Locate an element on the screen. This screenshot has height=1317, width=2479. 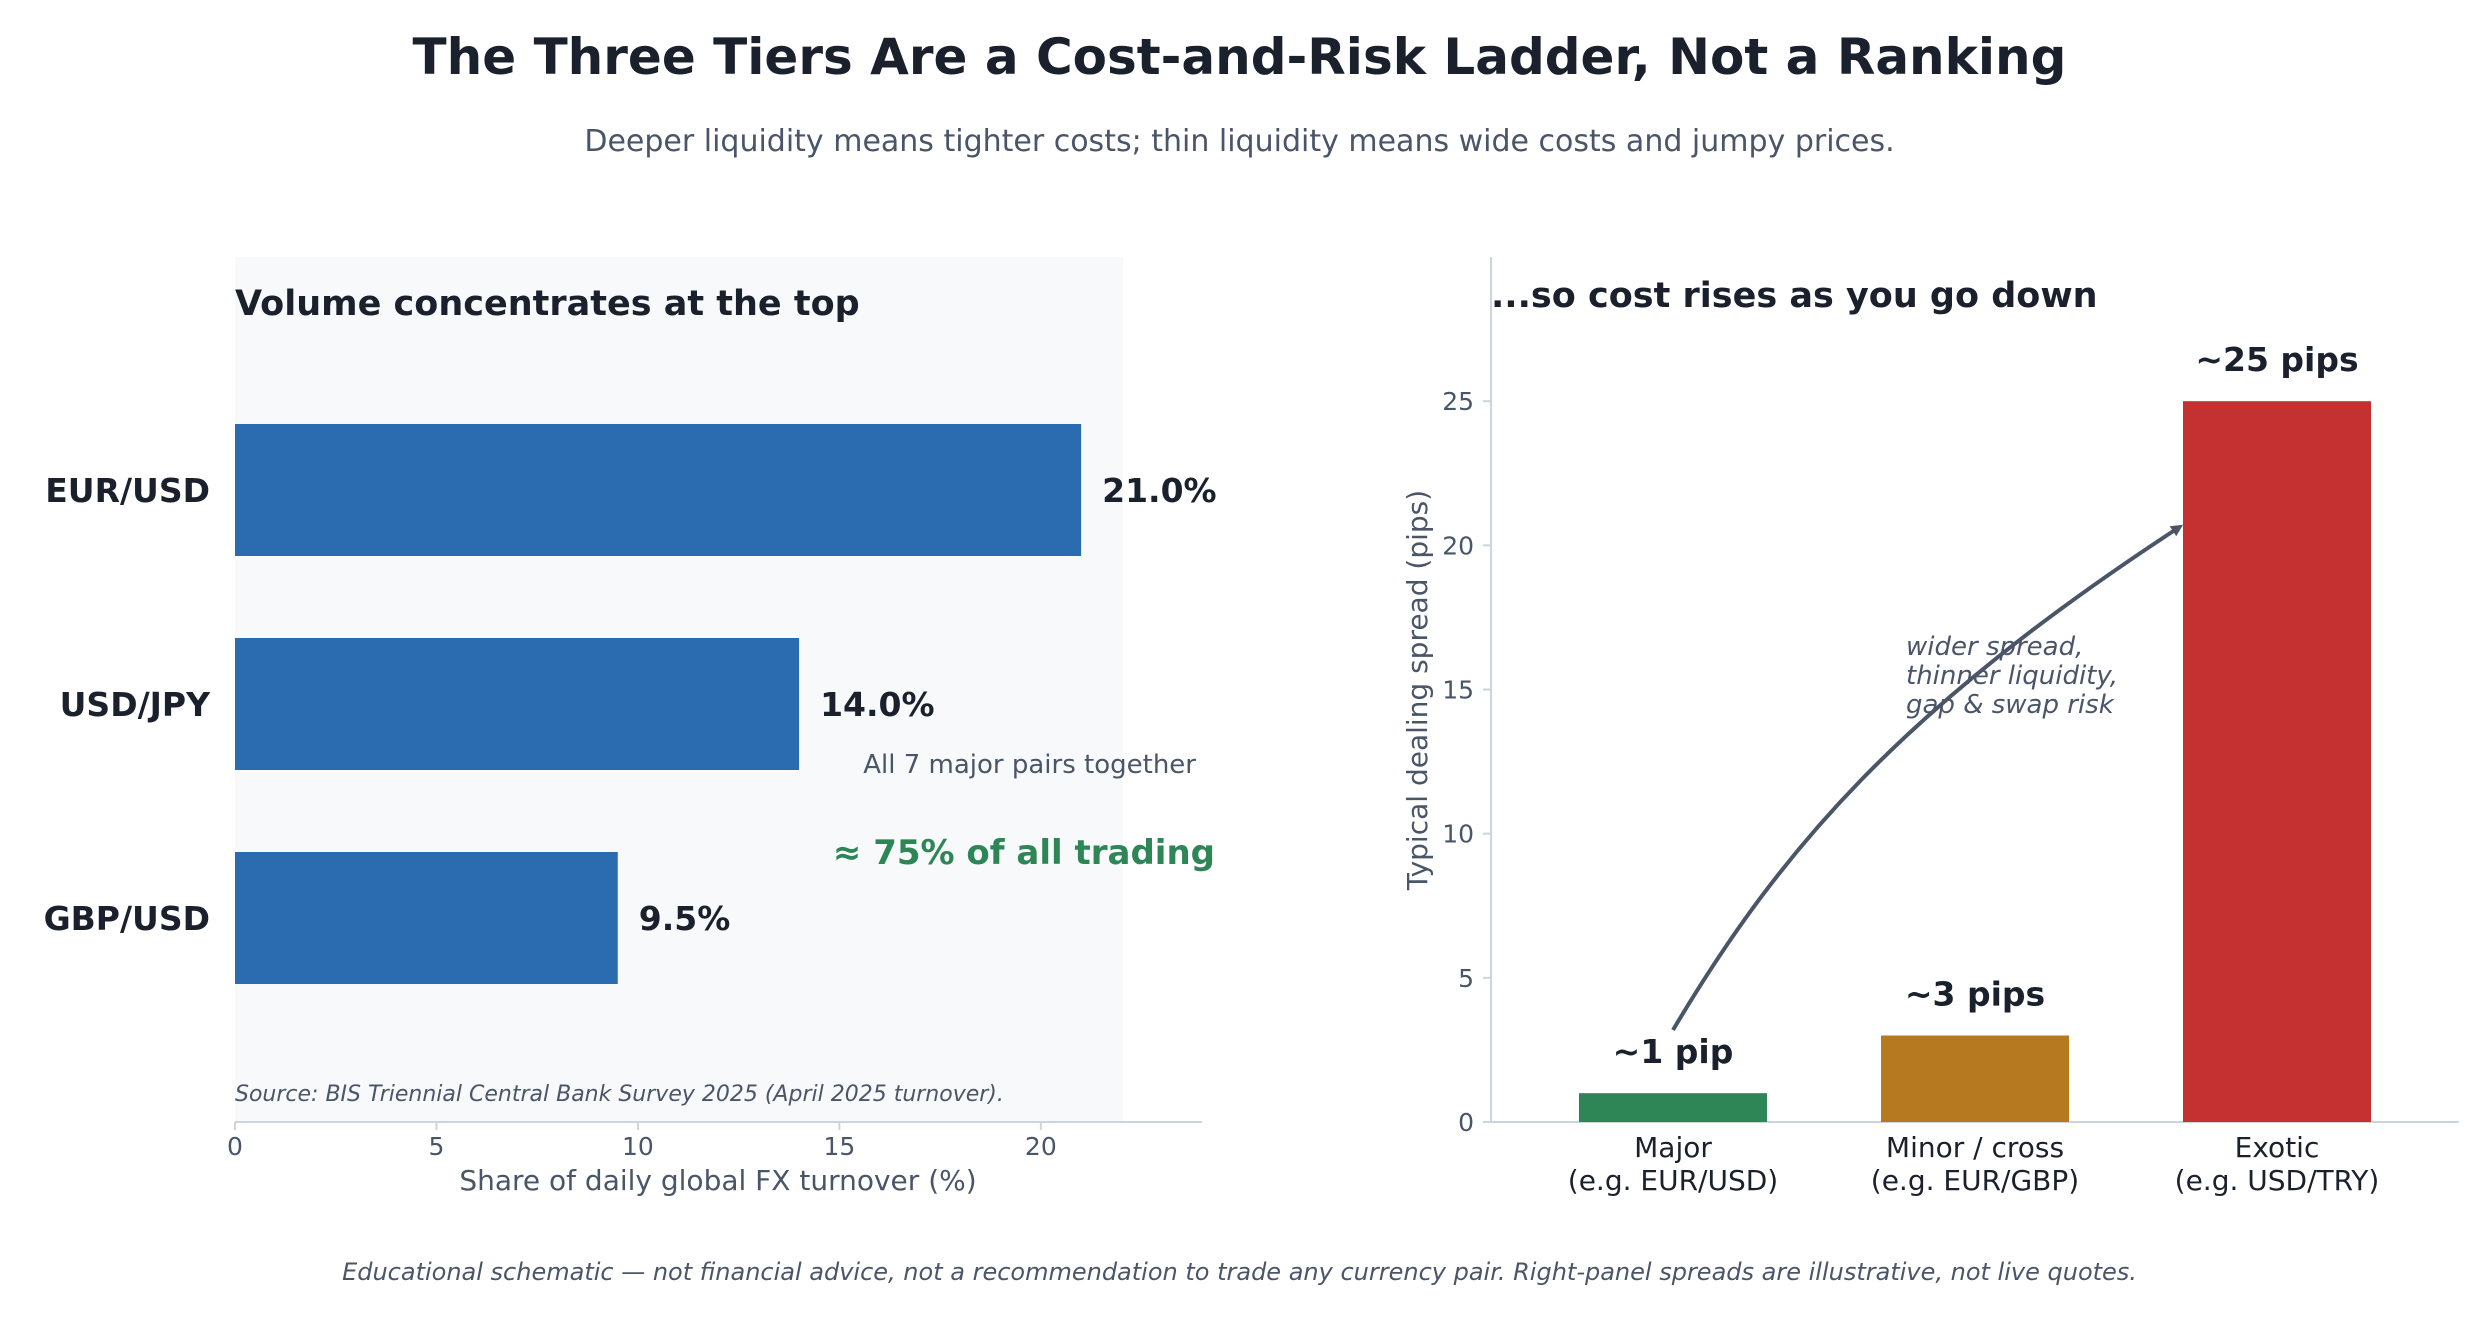
category-label: EUR/USD is located at coordinates (127, 490).